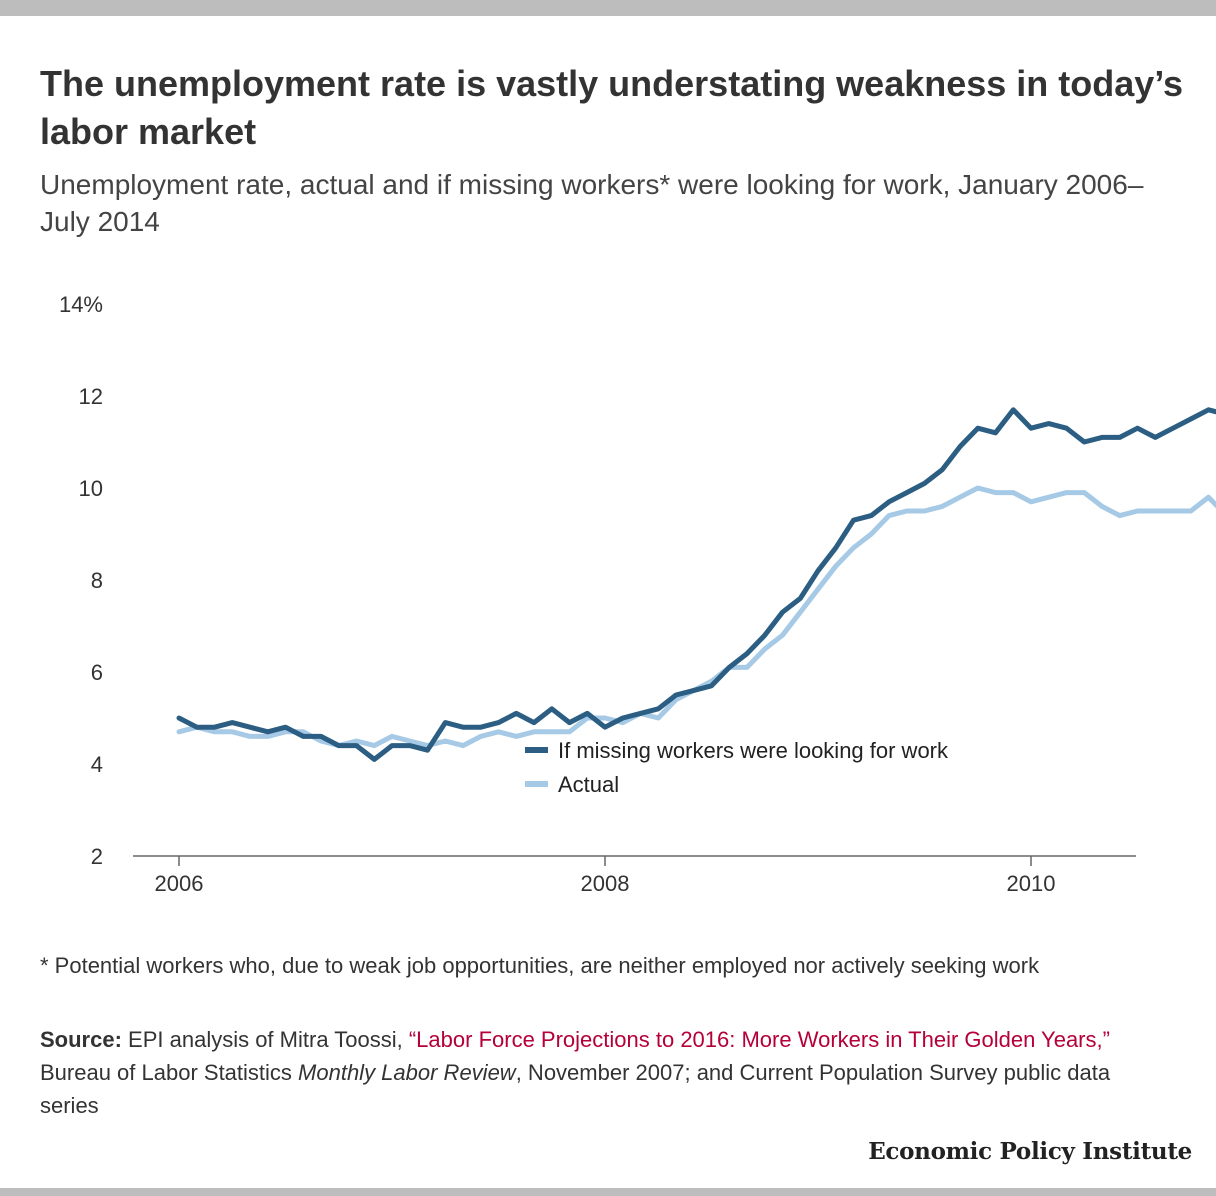 Image resolution: width=1216 pixels, height=1196 pixels. I want to click on source-text-pre: EPI analysis of Mitra Toossi,, so click(265, 1039).